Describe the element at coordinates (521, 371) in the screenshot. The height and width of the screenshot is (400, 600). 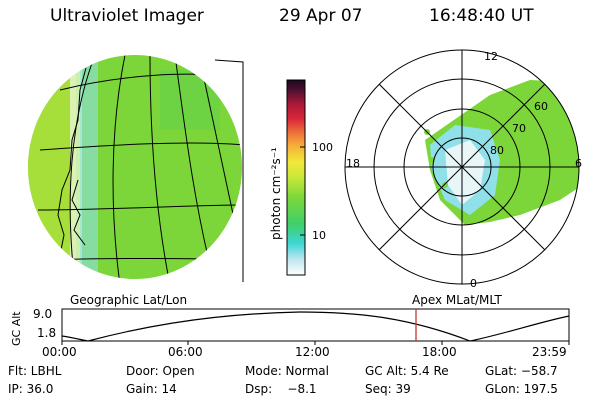
I see `info-glat: GLat: −58.7` at that location.